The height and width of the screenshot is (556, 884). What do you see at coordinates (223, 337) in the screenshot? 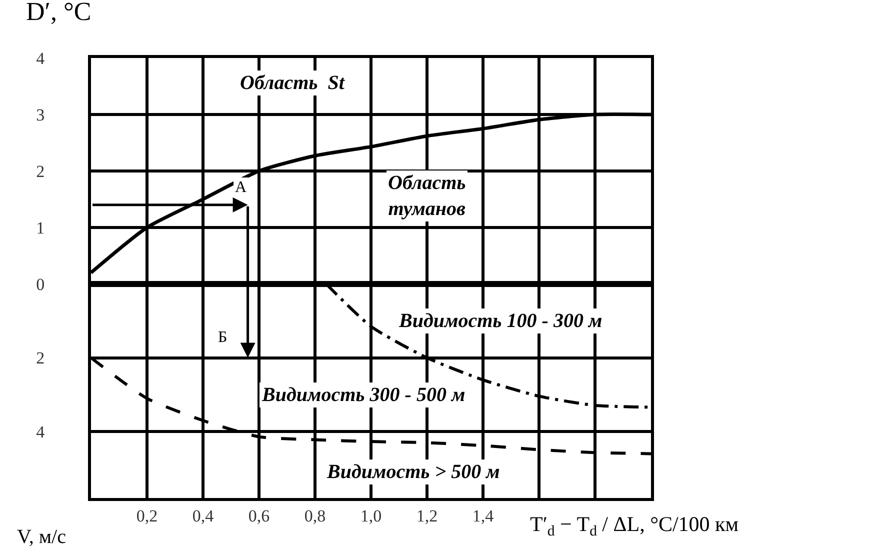
I see `annotation: Б` at bounding box center [223, 337].